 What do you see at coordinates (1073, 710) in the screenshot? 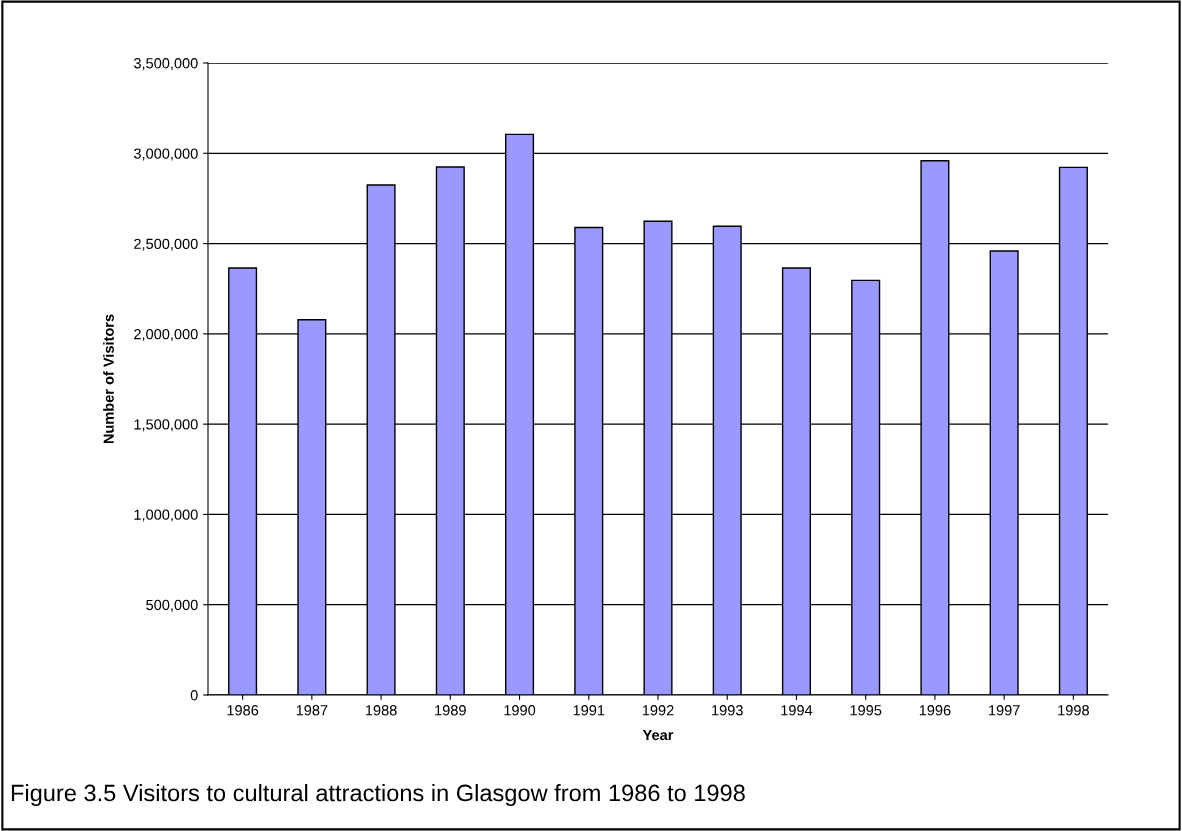
I see `x-tick-label: 1998` at bounding box center [1073, 710].